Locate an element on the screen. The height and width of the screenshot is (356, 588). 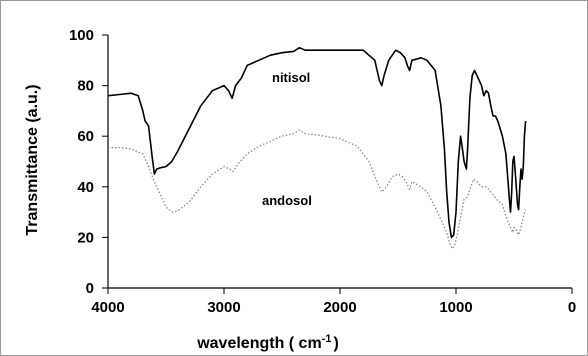
x-tick-label: 4000 is located at coordinates (107, 307).